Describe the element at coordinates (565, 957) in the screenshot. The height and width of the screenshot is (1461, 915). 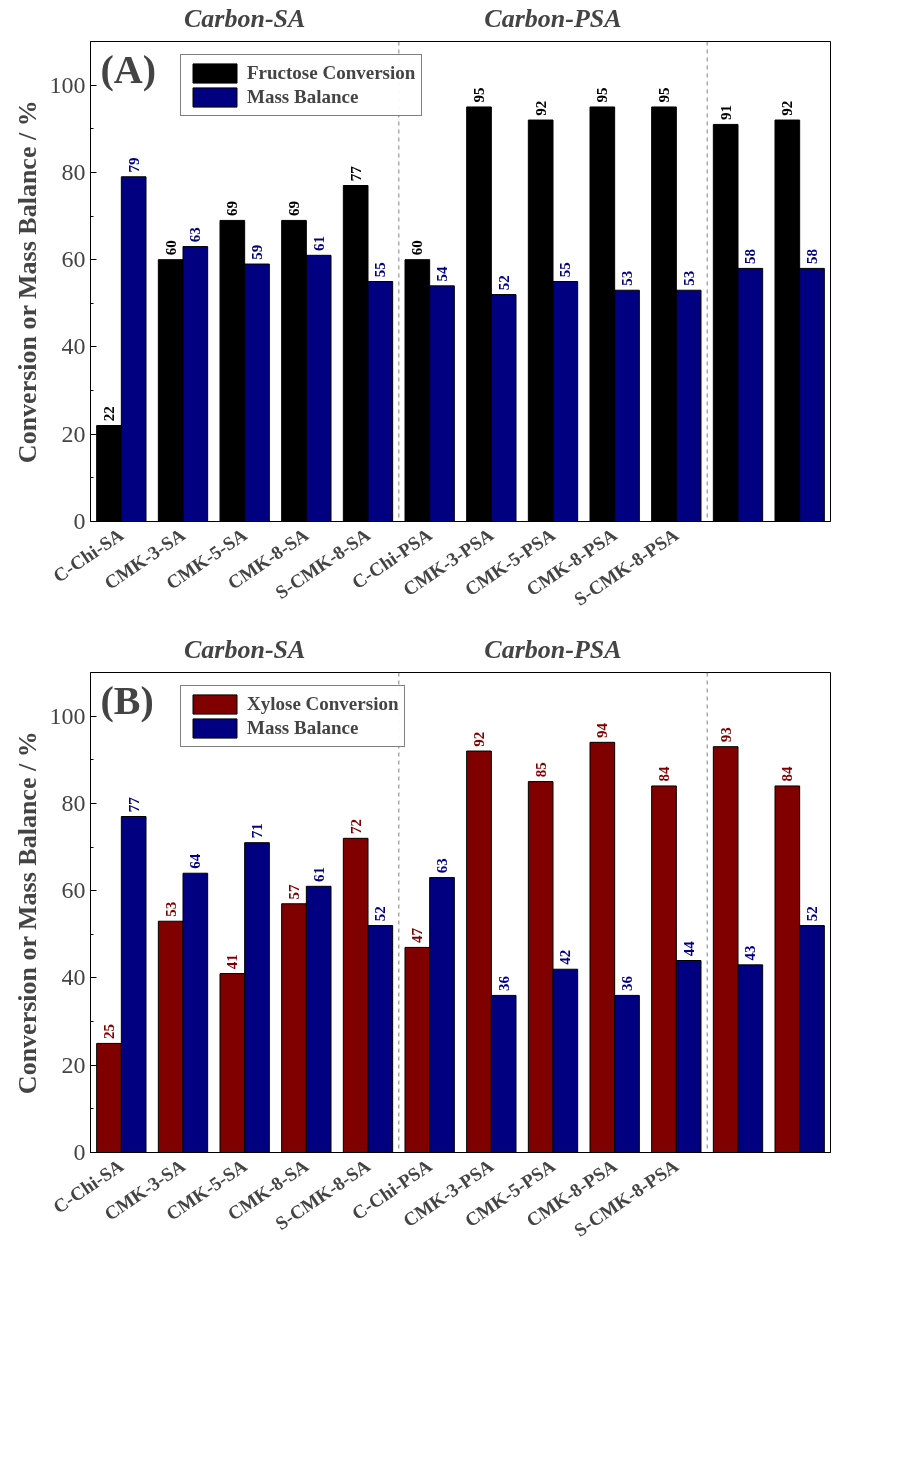
I see `data-label: 42` at that location.